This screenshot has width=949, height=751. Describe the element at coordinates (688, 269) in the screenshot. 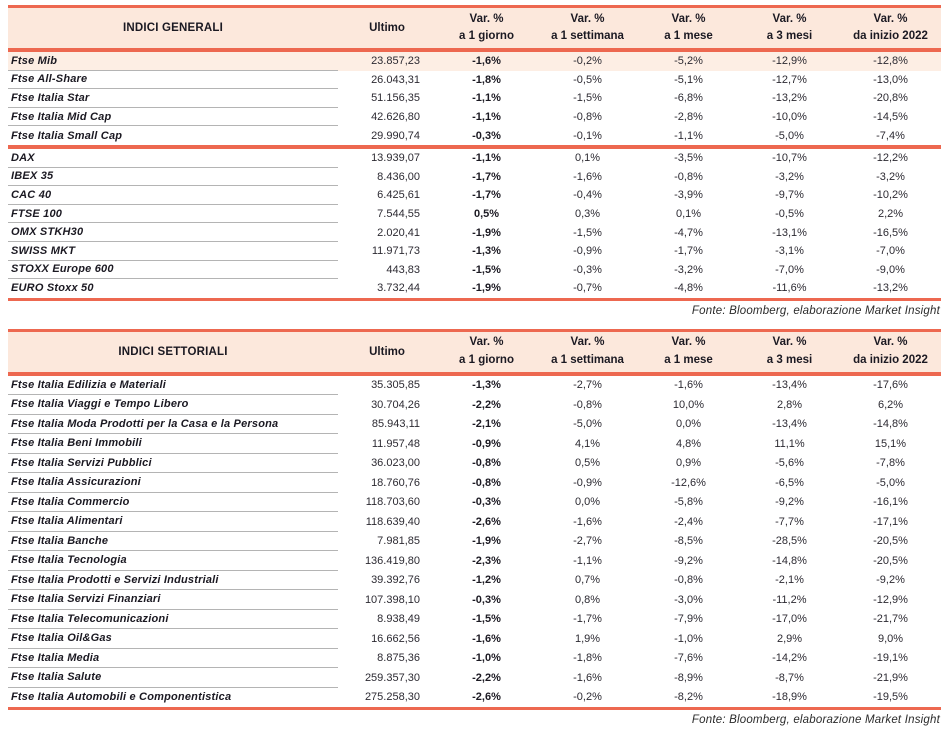

I see `pct-change-2: -3,2%` at that location.